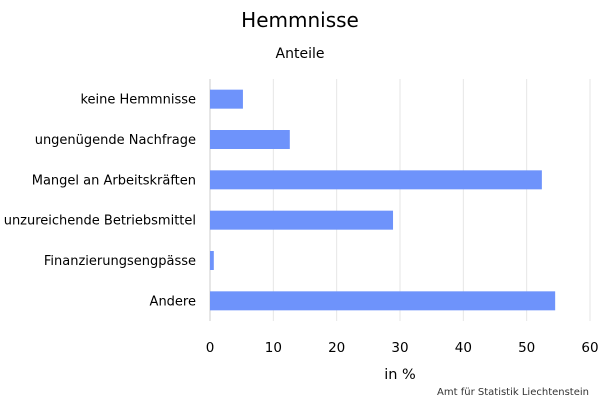 Image resolution: width=600 pixels, height=400 pixels. What do you see at coordinates (513, 392) in the screenshot?
I see `source-credit: Amt für Statistik Liechtenstein` at bounding box center [513, 392].